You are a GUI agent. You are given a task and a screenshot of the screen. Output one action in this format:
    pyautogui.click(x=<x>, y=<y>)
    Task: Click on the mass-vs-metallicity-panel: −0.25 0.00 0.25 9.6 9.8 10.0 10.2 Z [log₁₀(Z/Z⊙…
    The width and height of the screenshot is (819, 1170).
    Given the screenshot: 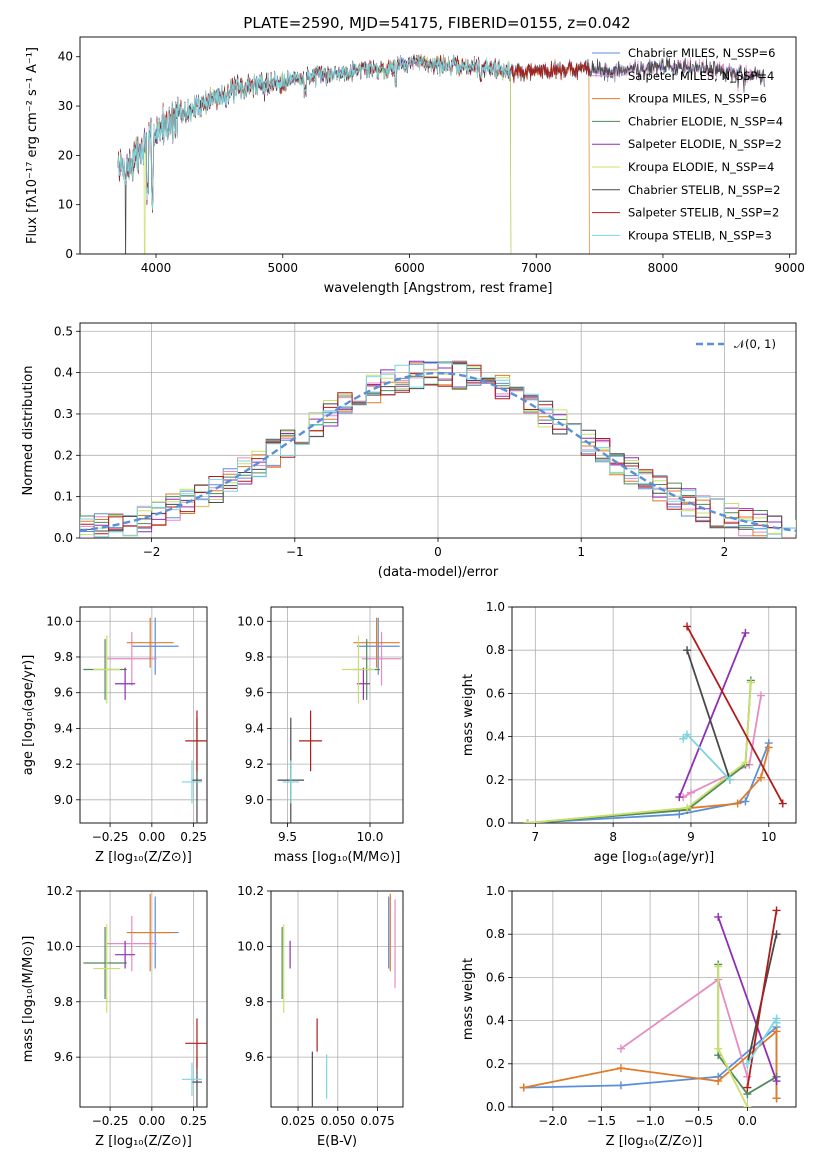 What is the action you would take?
    pyautogui.click(x=114, y=1016)
    